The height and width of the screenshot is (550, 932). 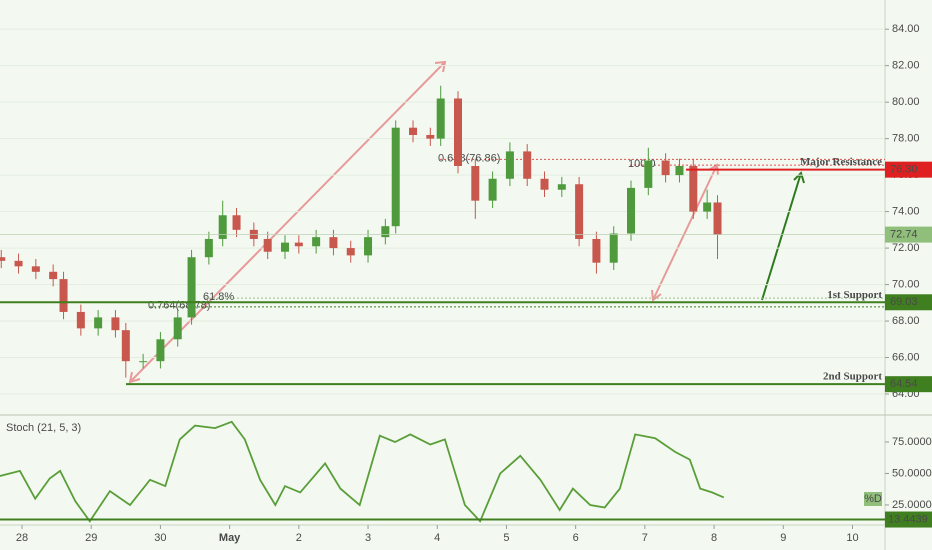 What do you see at coordinates (912, 473) in the screenshot?
I see `stoch-tick-label: 50.0000` at bounding box center [912, 473].